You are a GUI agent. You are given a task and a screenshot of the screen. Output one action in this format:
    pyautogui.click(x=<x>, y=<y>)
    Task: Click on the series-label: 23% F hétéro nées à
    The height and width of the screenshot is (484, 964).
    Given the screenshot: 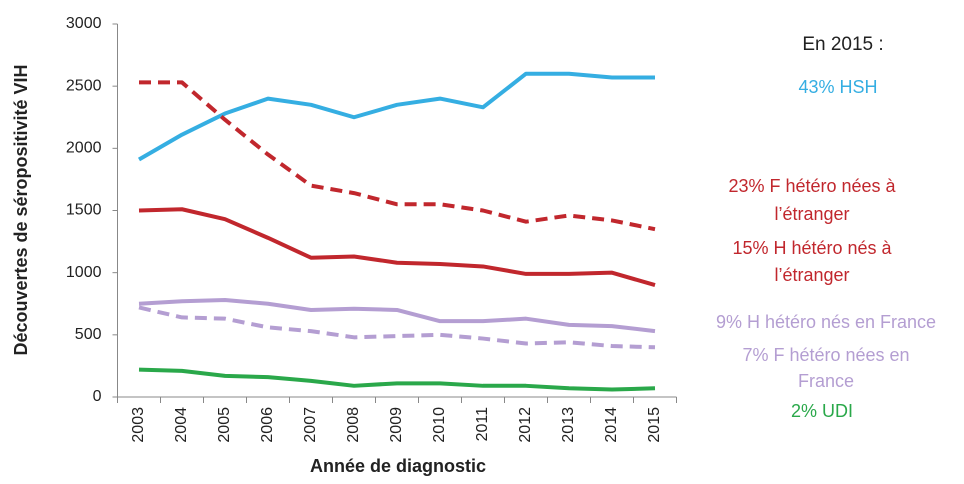 What is the action you would take?
    pyautogui.click(x=812, y=186)
    